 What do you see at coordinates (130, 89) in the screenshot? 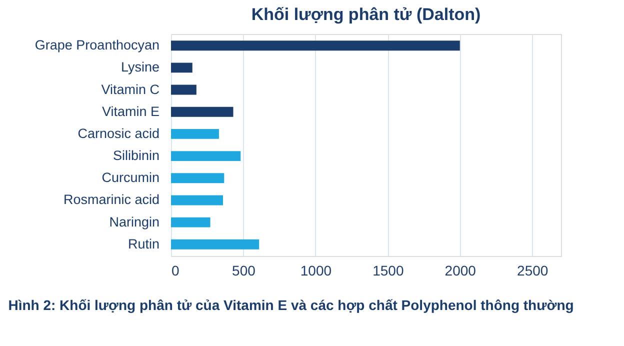
I see `y-tick-label: Vitamin C` at bounding box center [130, 89].